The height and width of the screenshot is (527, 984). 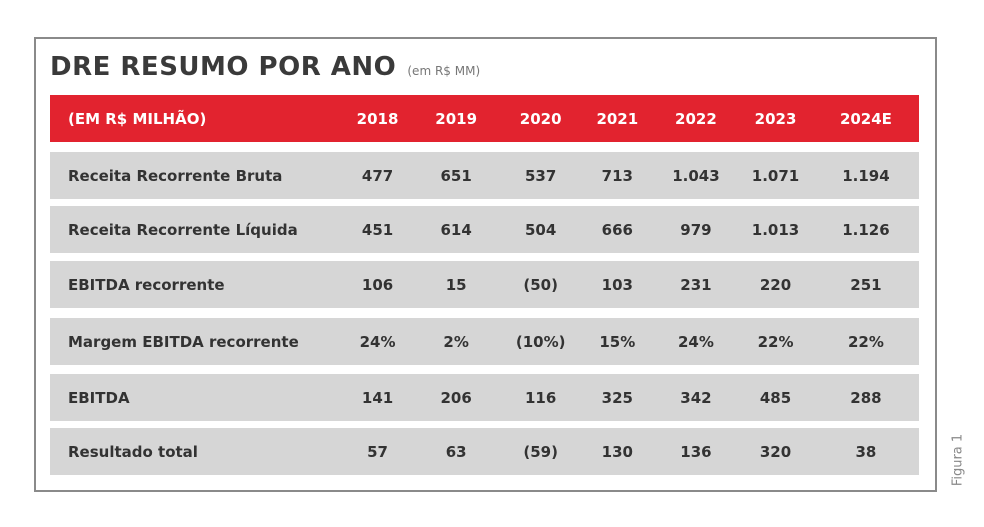 I want to click on table-cell: 220, so click(x=775, y=284).